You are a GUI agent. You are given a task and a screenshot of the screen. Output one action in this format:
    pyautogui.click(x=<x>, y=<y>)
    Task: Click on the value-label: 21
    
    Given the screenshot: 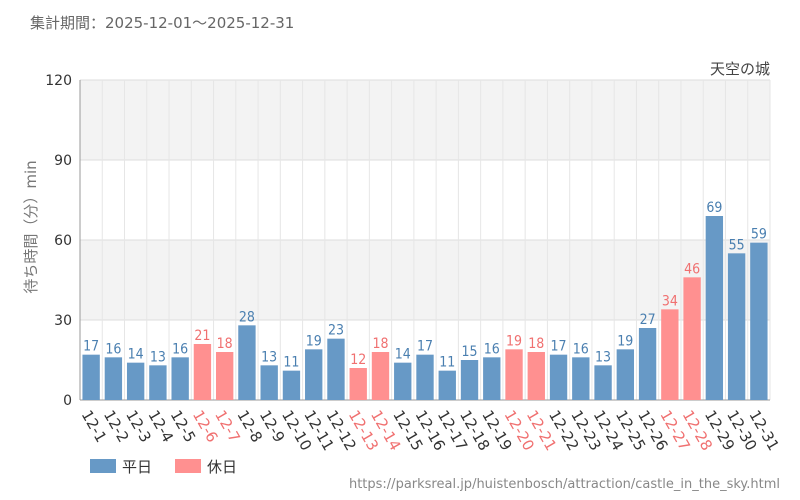 What is the action you would take?
    pyautogui.click(x=202, y=336)
    